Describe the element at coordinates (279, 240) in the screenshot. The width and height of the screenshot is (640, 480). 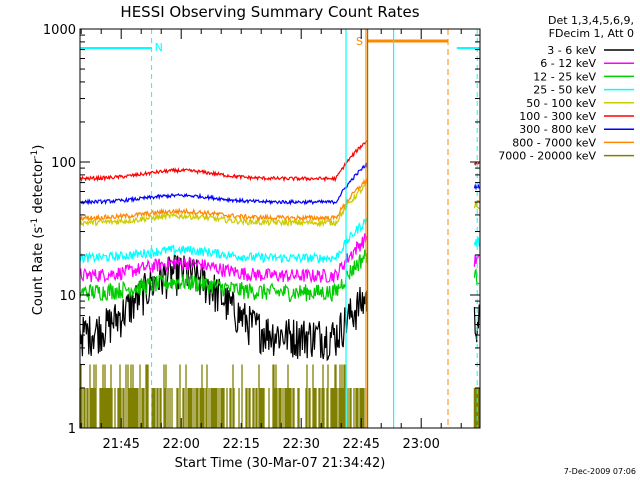
I see `series-line-25-50kev` at that location.